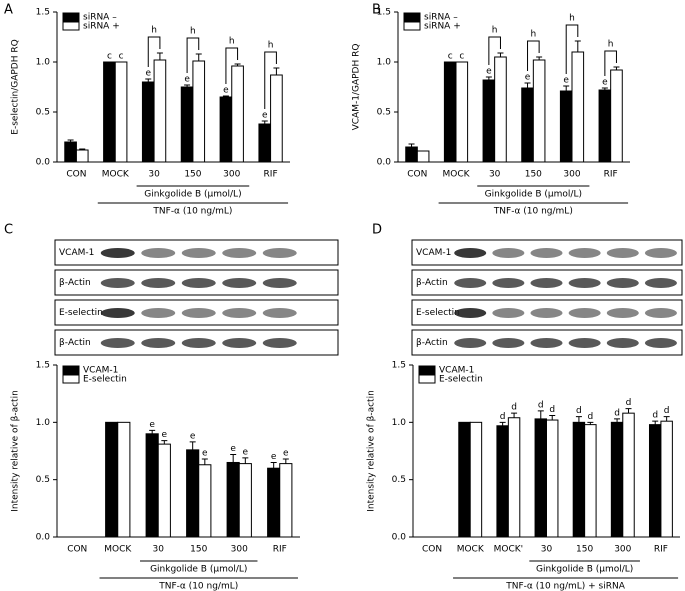  What do you see at coordinates (384, 113) in the screenshot?
I see `y-tick-label: 0.5` at bounding box center [384, 113].